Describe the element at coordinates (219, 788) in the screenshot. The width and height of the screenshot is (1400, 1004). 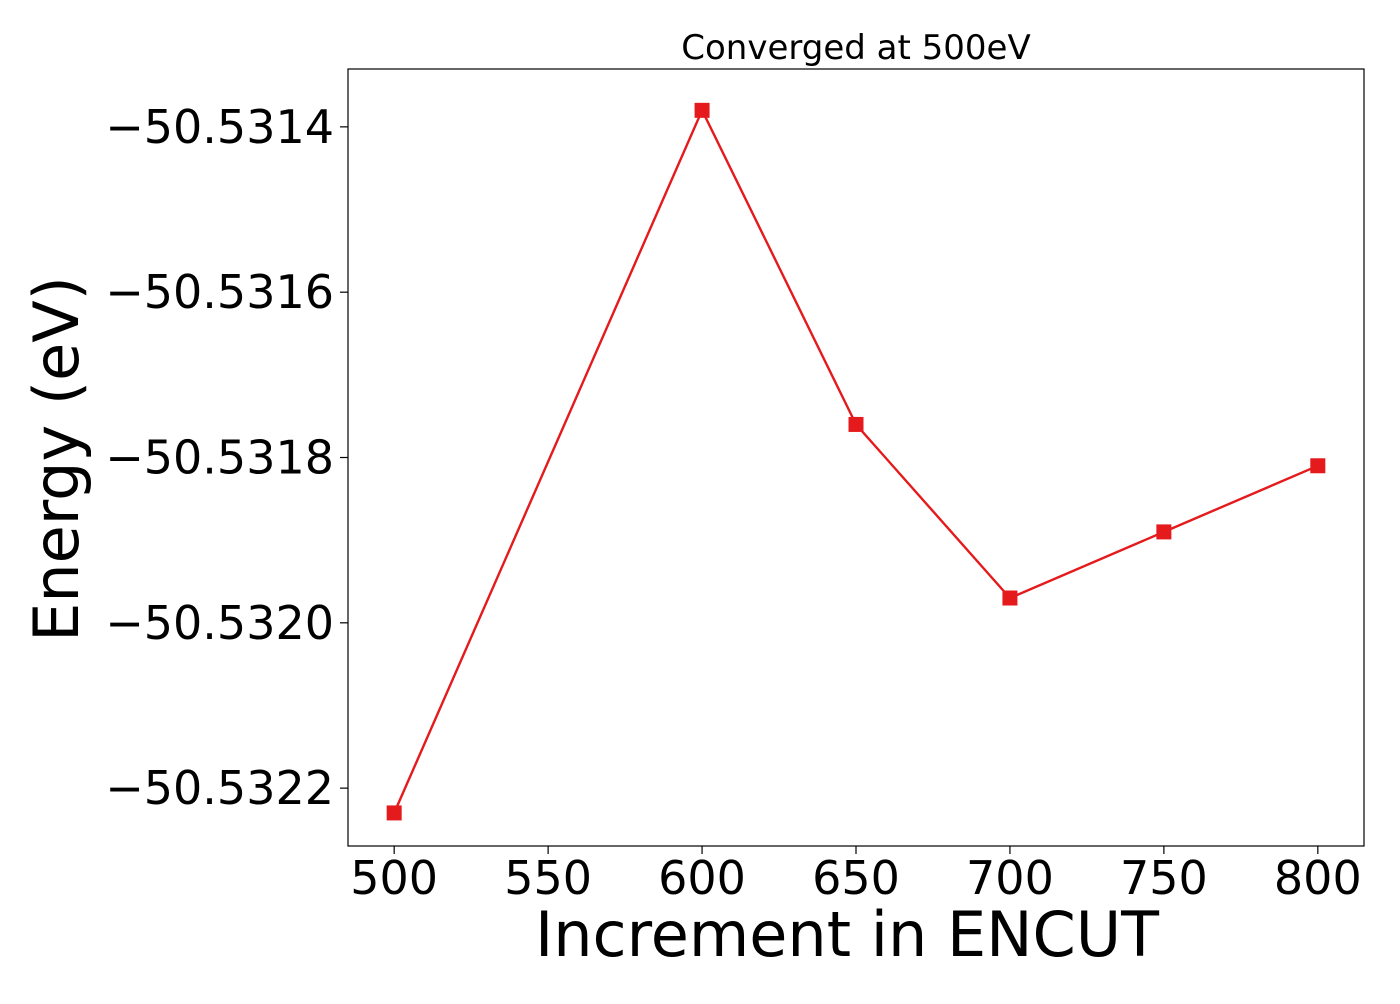
I see `y-tick-label: −50.5322` at that location.